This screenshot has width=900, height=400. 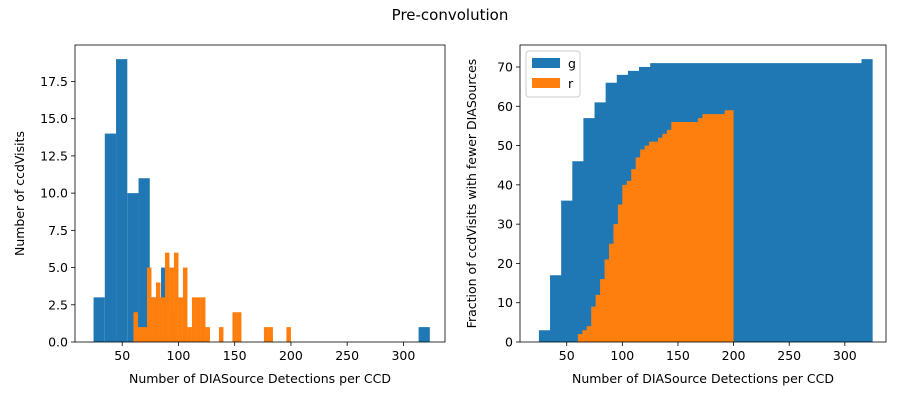 I want to click on right-y-tick-label: 50, so click(x=505, y=145).